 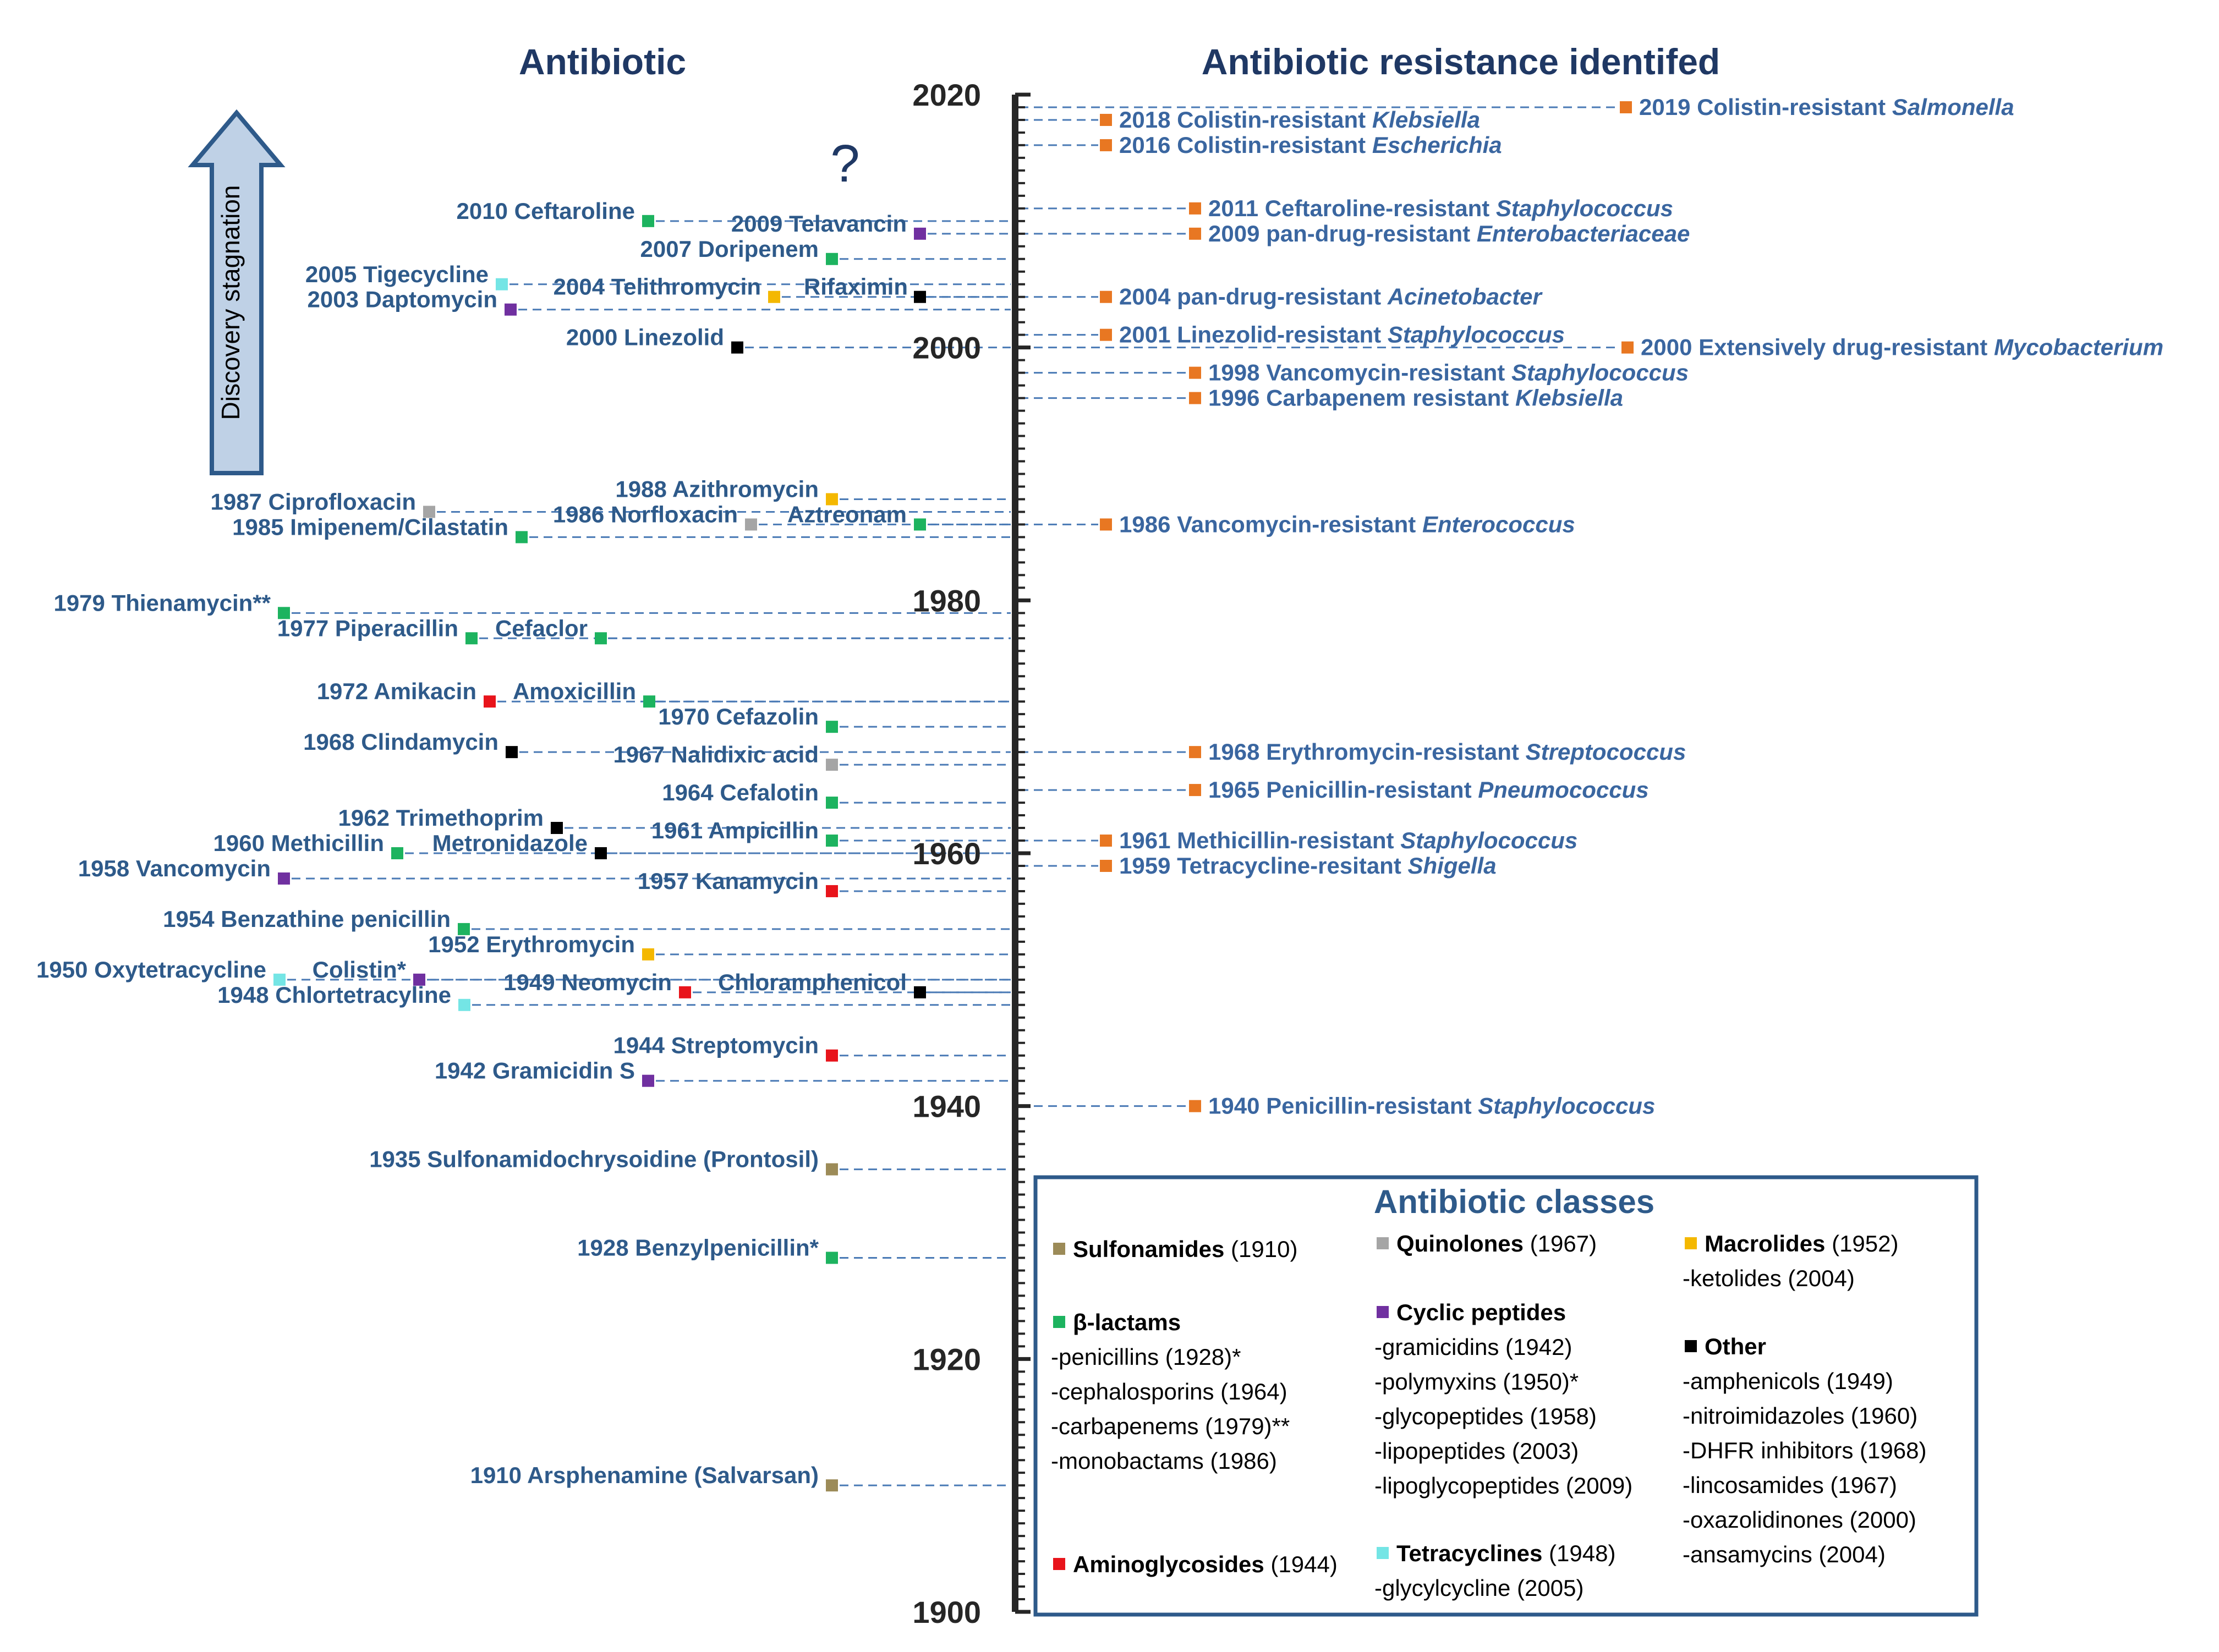 I want to click on legend-class-name: Other, so click(x=1735, y=1346).